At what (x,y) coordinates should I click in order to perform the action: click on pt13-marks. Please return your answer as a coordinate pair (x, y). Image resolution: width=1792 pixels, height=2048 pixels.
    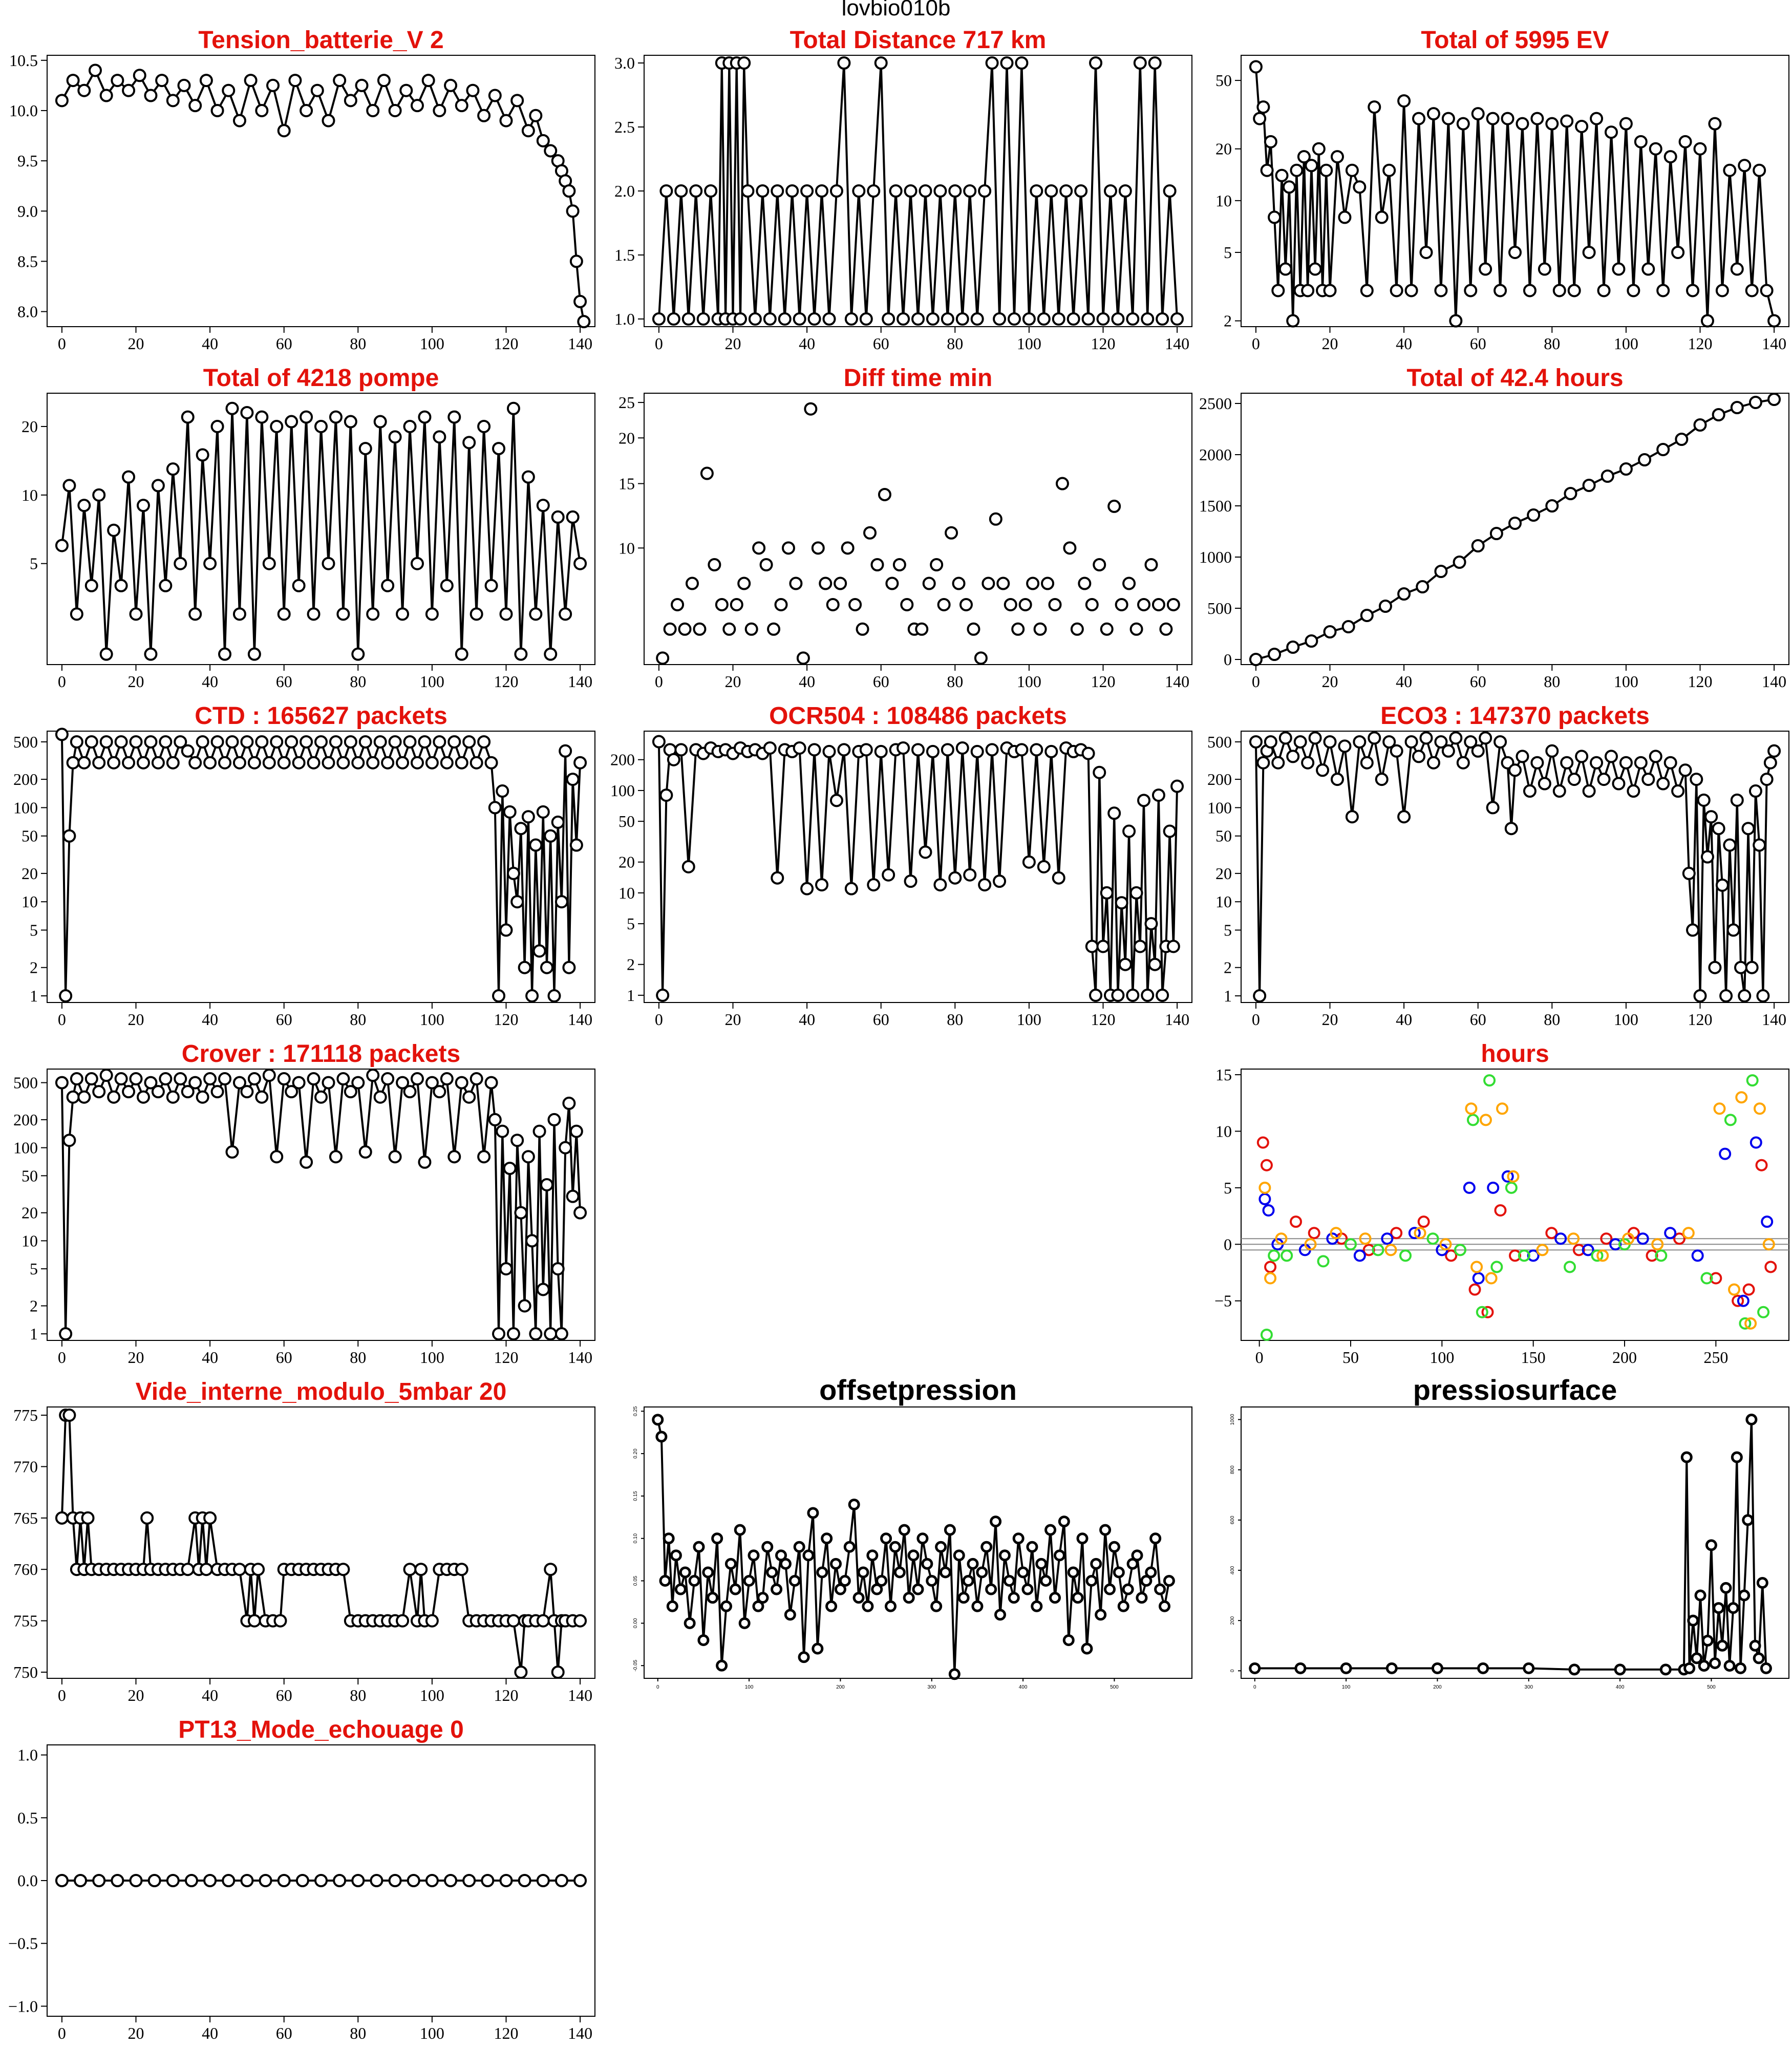
    Looking at the image, I should click on (321, 1880).